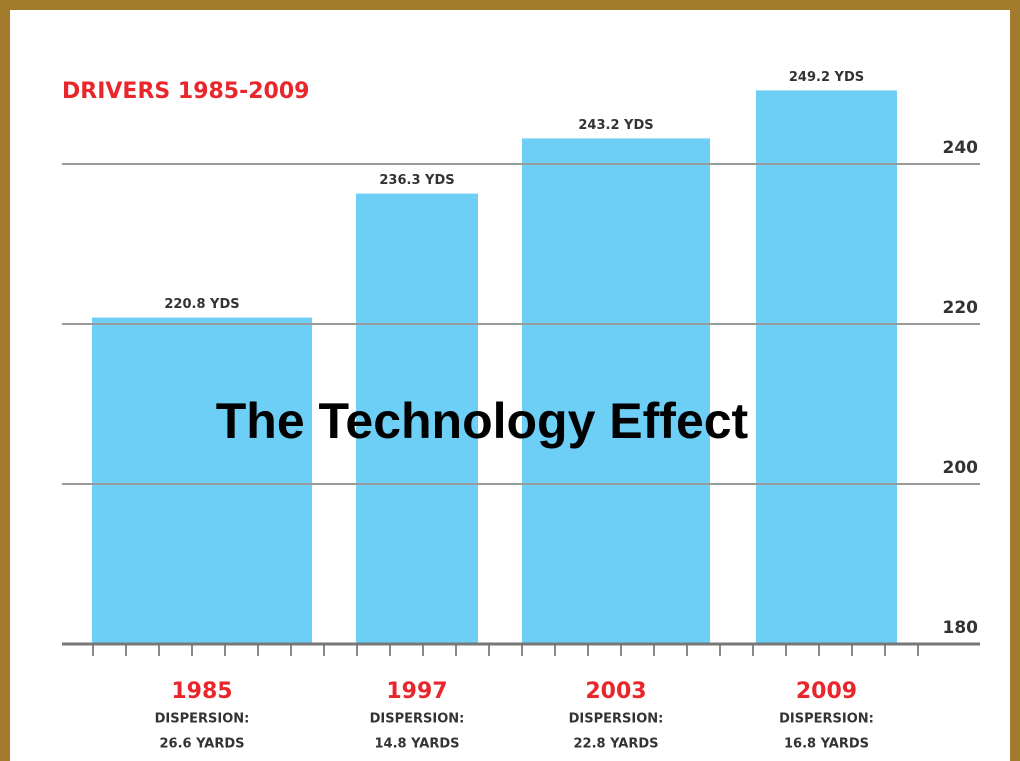  What do you see at coordinates (416, 691) in the screenshot?
I see `x-tick-label: 1997` at bounding box center [416, 691].